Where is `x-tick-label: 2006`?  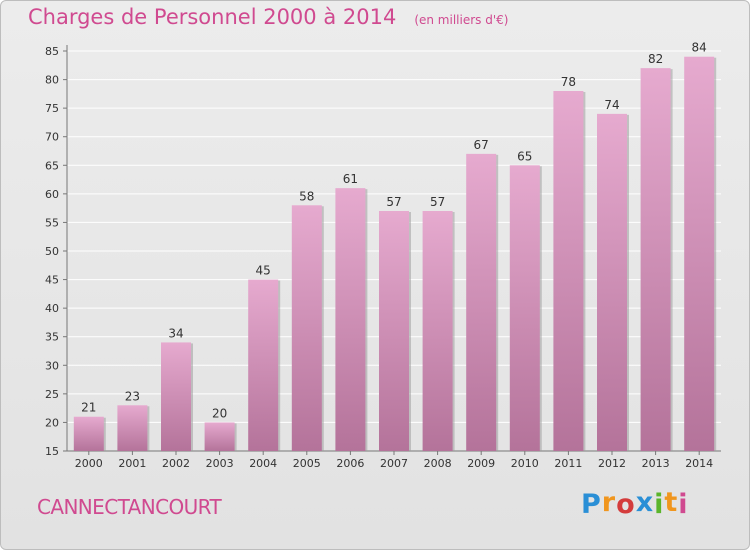
x-tick-label: 2006 is located at coordinates (350, 463).